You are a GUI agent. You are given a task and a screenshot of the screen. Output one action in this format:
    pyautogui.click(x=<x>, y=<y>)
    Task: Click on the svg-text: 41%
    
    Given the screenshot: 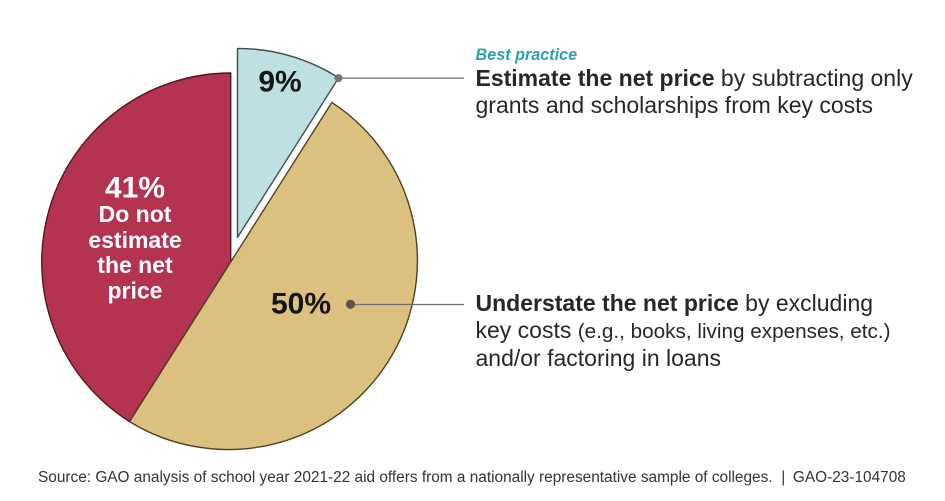 What is the action you would take?
    pyautogui.click(x=135, y=188)
    